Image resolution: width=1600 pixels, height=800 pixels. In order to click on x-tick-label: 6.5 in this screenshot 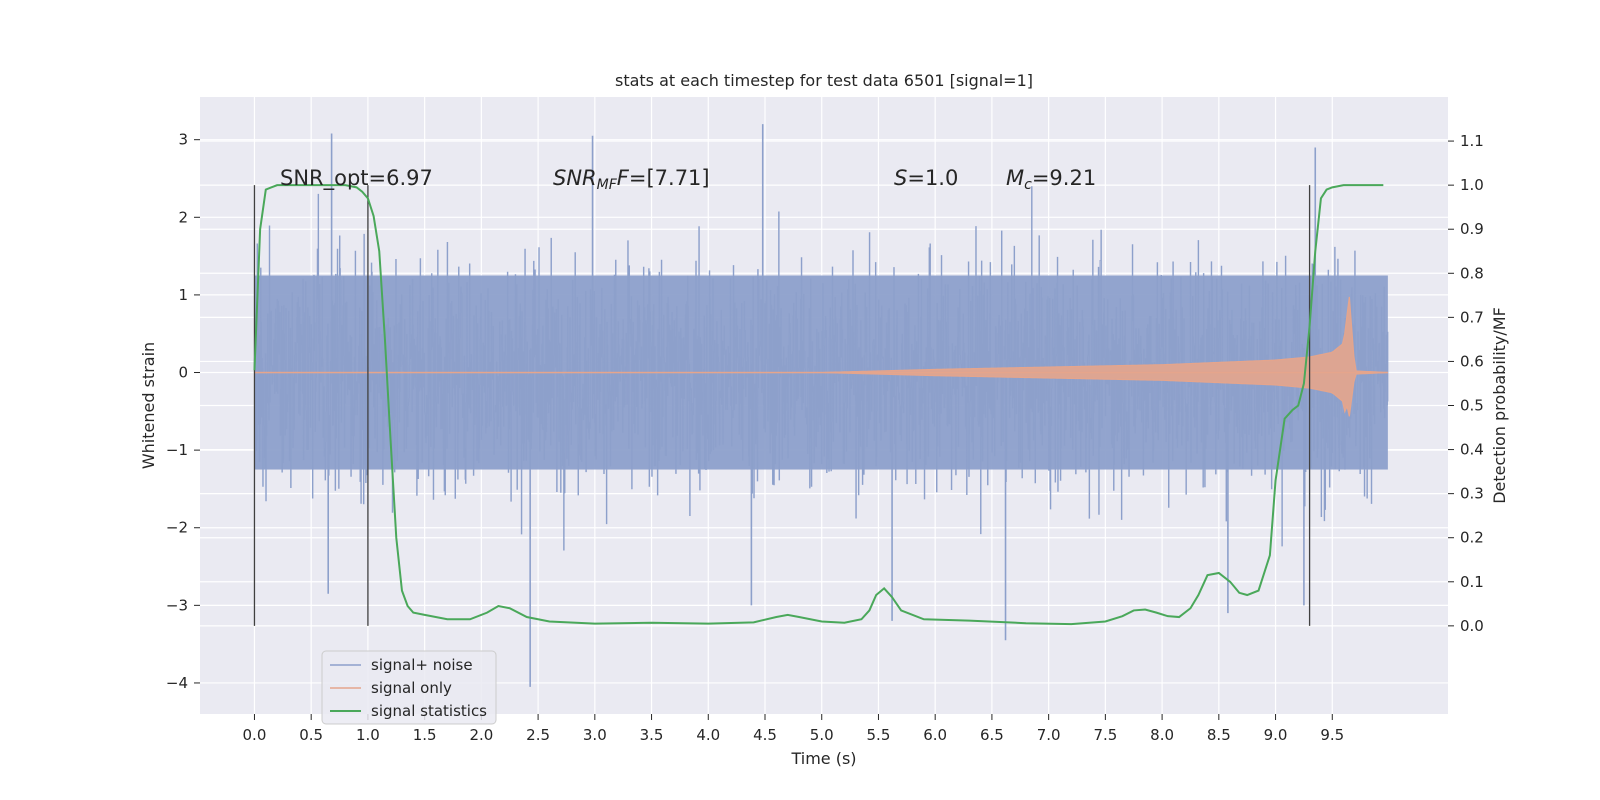, I will do `click(992, 735)`.